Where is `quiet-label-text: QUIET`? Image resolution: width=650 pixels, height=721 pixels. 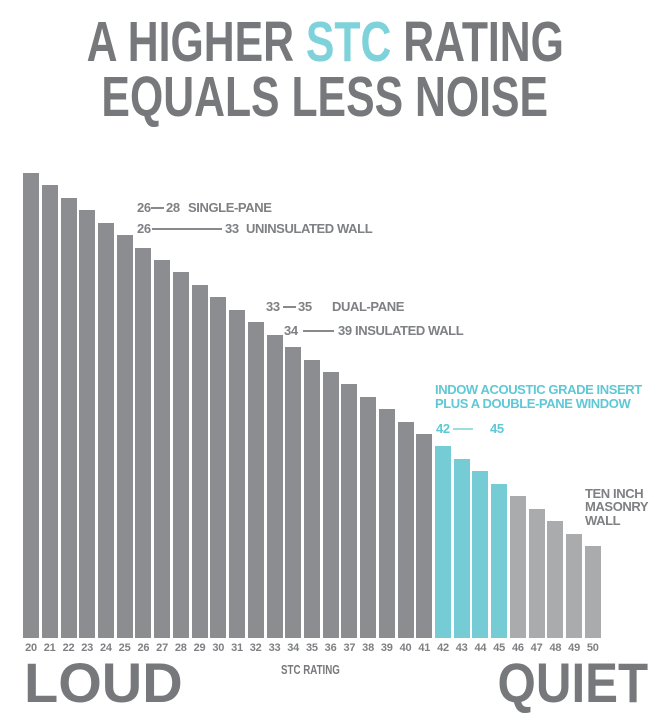
quiet-label-text: QUIET is located at coordinates (572, 682).